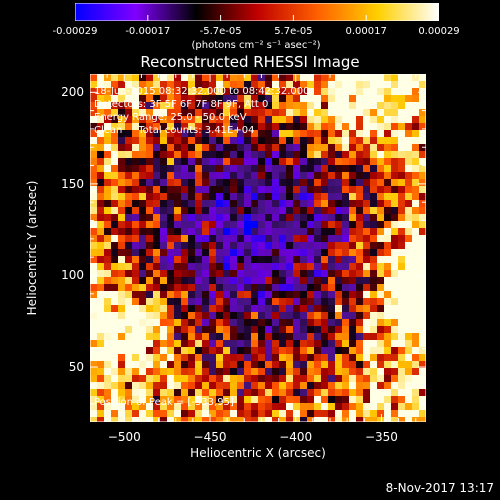  I want to click on x-tick-label: −450, so click(210, 437).